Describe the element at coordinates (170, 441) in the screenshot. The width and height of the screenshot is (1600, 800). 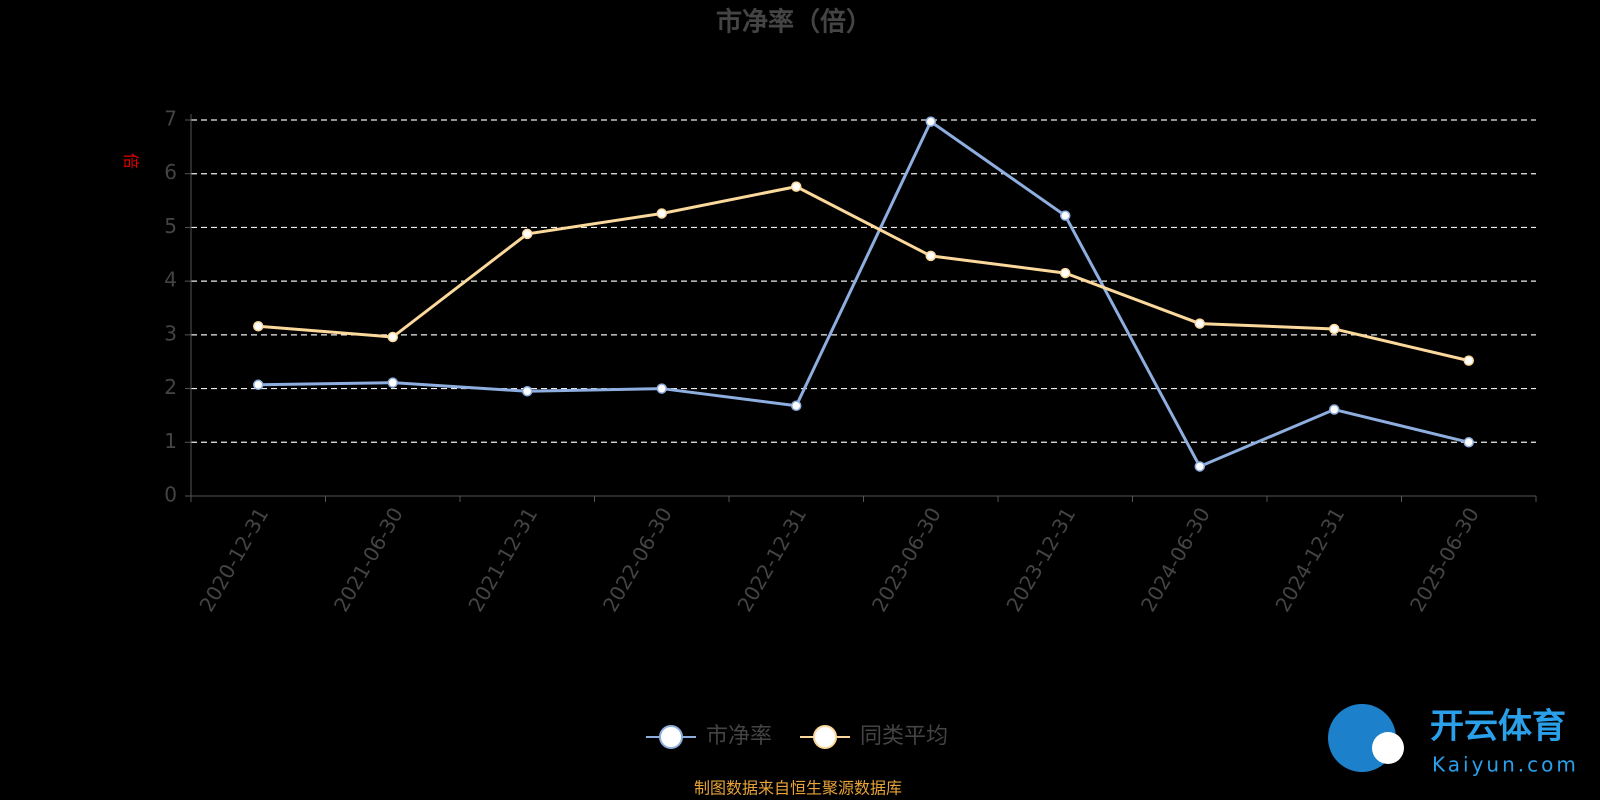
I see `y-tick-label: 1` at that location.